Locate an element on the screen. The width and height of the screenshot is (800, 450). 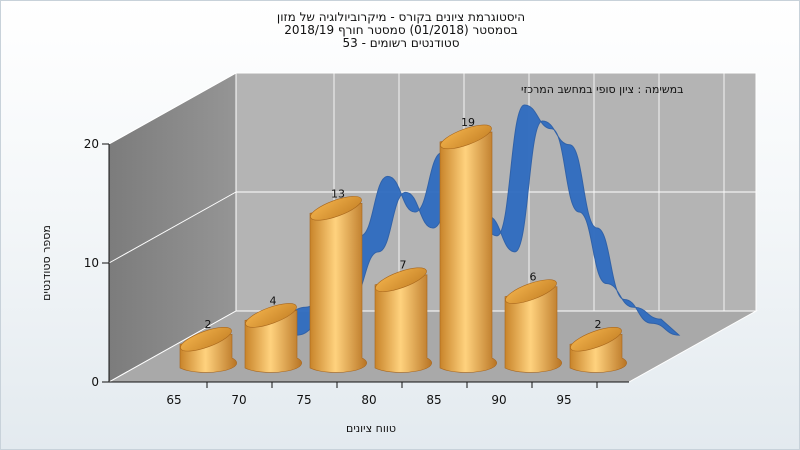
x-tick-label: 70 is located at coordinates (238, 400).